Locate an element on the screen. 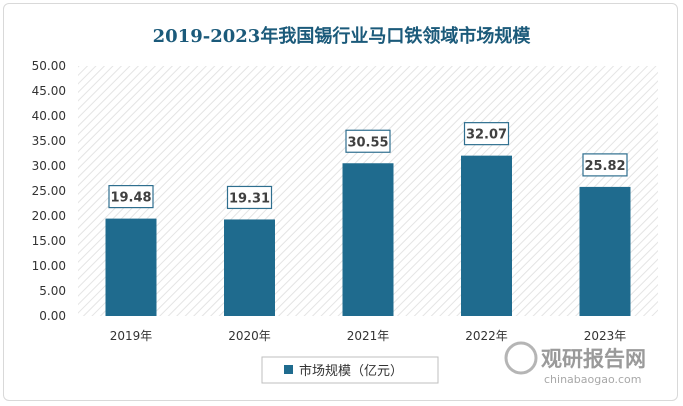  y-tick-label: 35.00 is located at coordinates (49, 141).